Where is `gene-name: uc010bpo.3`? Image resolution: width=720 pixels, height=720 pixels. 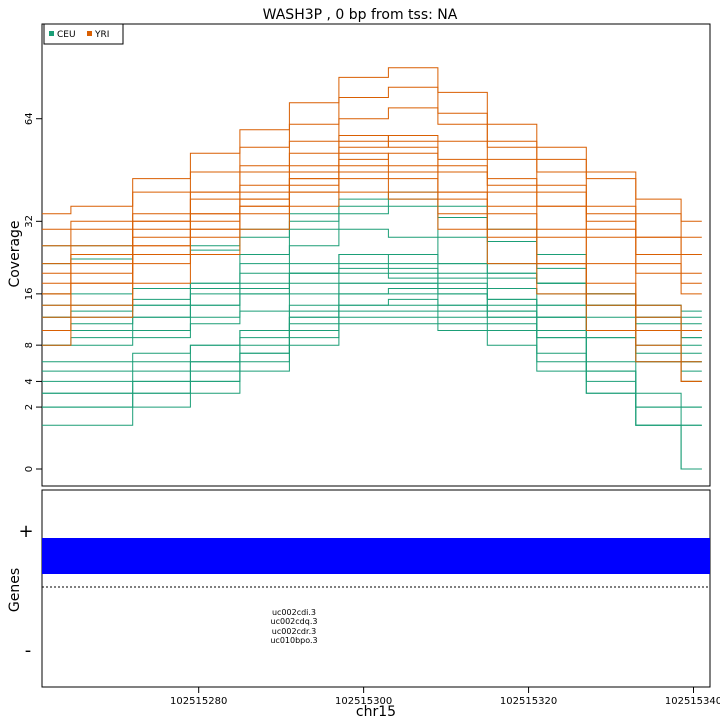
gene-name: uc010bpo.3 is located at coordinates (293, 640).